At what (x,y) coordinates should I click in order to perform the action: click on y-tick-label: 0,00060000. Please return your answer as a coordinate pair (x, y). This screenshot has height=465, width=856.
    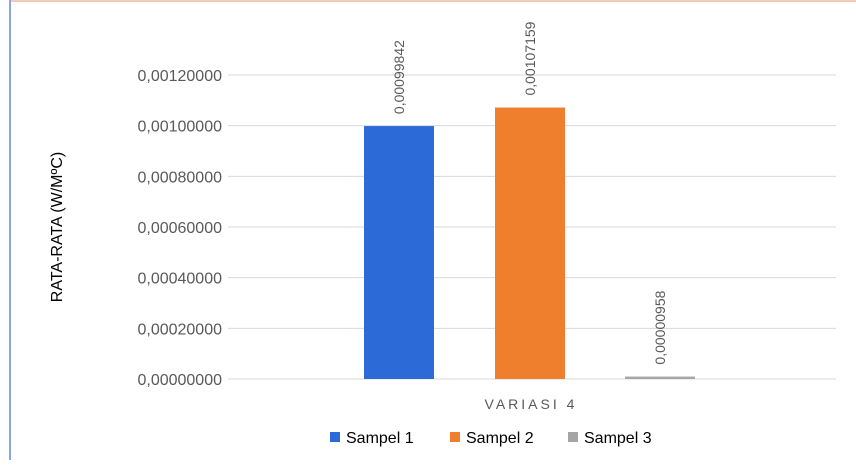
    Looking at the image, I should click on (179, 228).